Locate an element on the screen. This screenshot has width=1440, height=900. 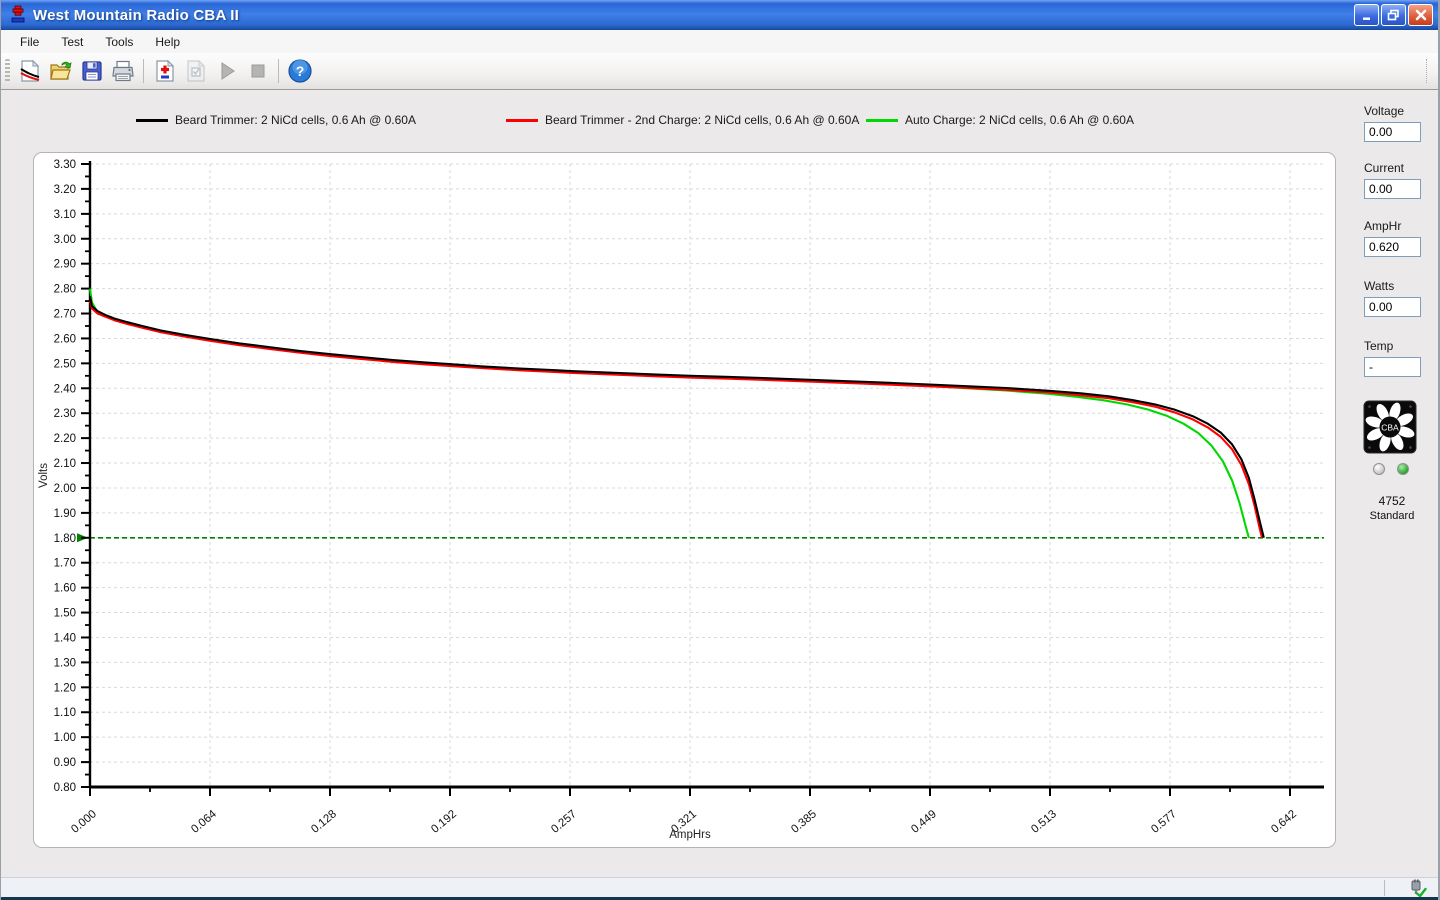
menu-tools: Tools is located at coordinates (119, 41).